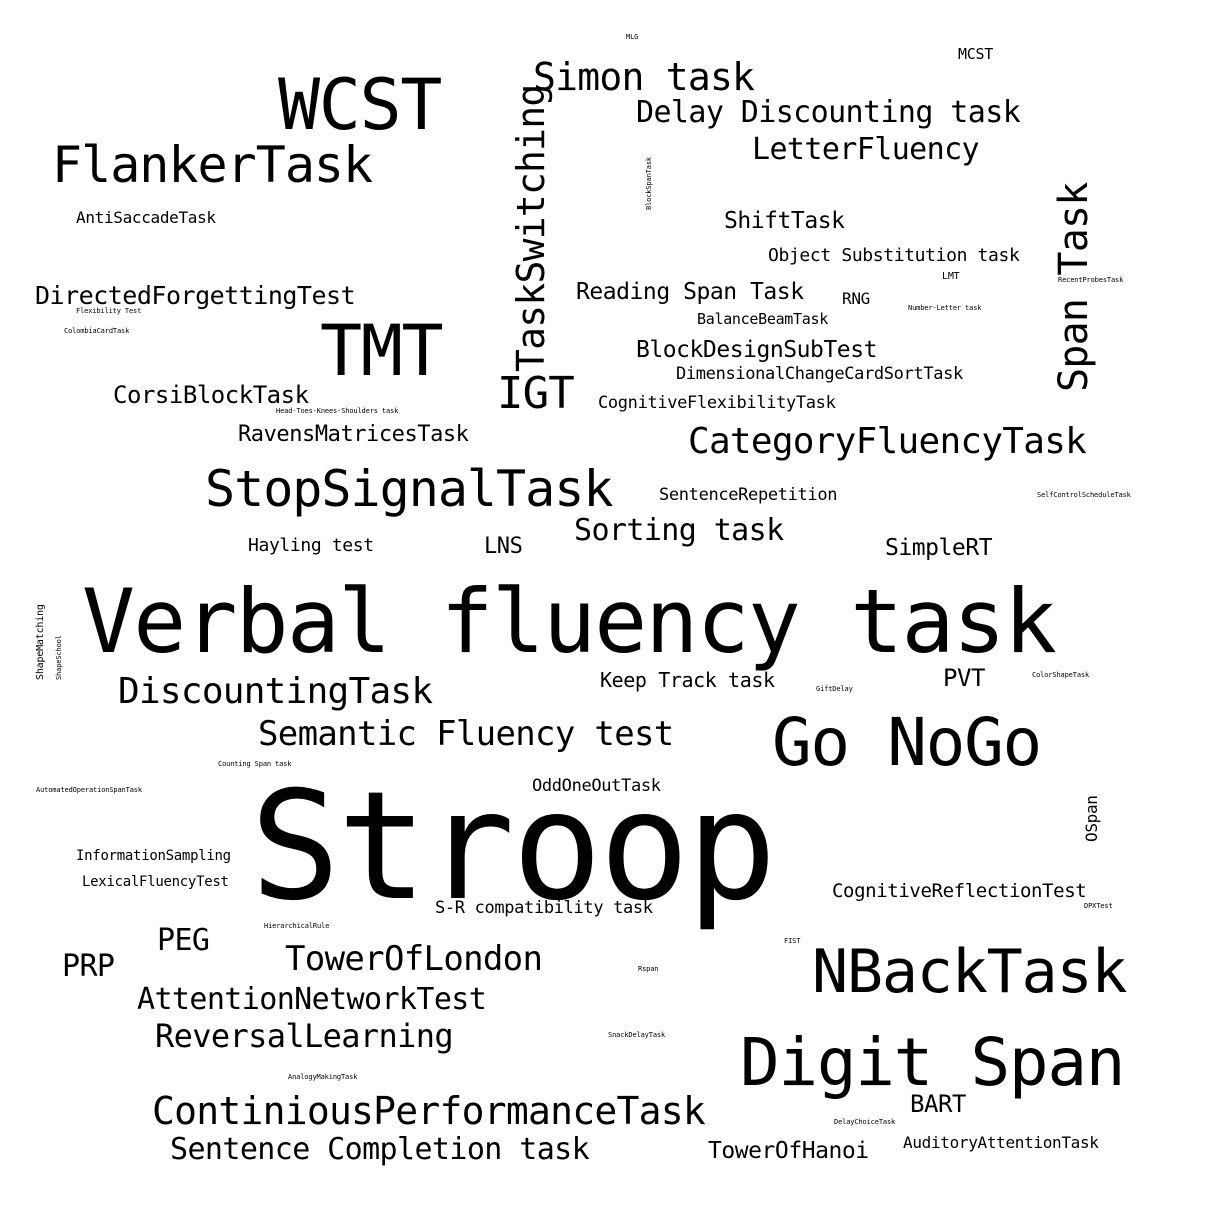 The height and width of the screenshot is (1215, 1215). I want to click on word-dimensionalchangecardsorttask: DimensionalChangeCardSortTask, so click(819, 374).